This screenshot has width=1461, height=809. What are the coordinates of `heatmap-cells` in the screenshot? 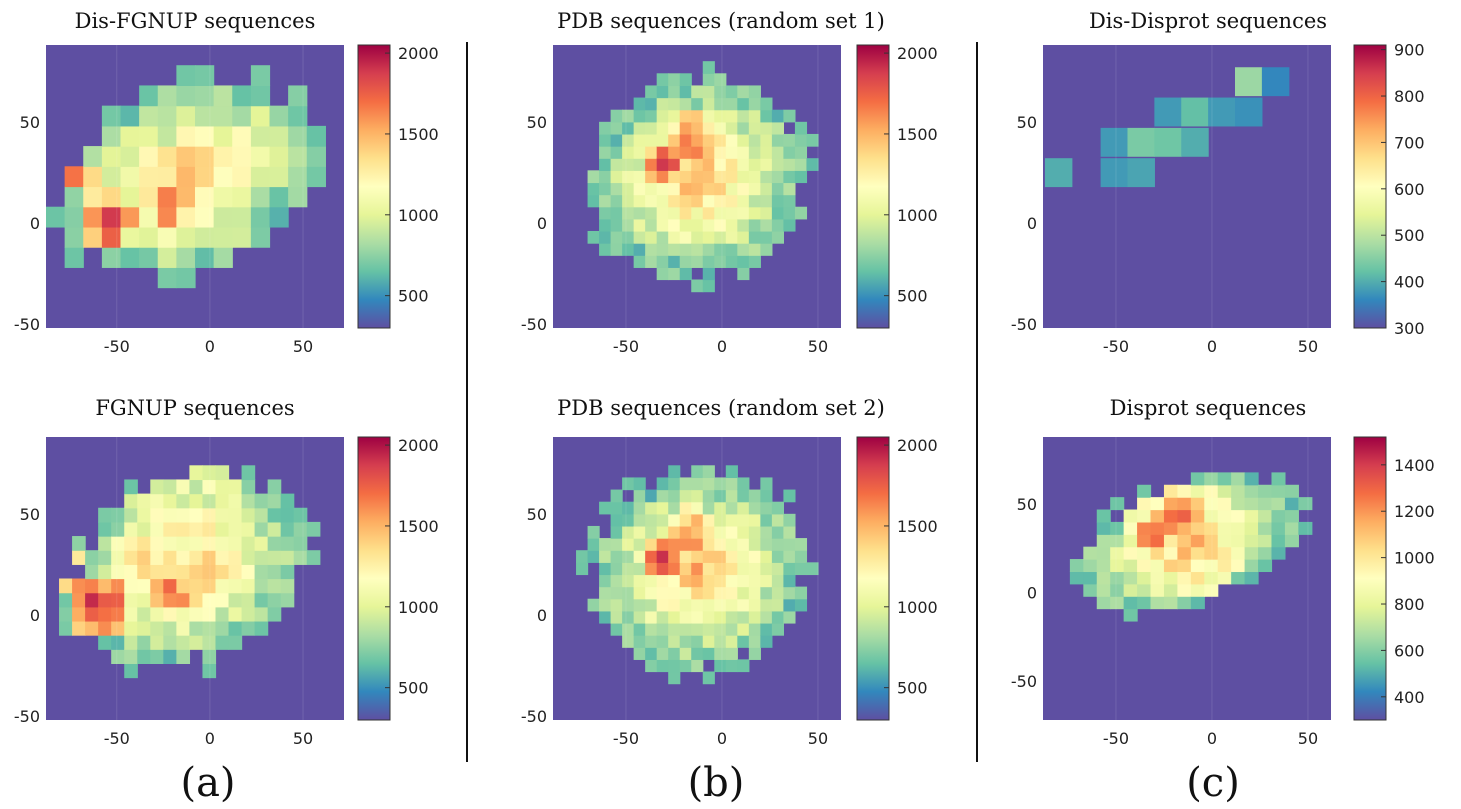 It's located at (1167, 127).